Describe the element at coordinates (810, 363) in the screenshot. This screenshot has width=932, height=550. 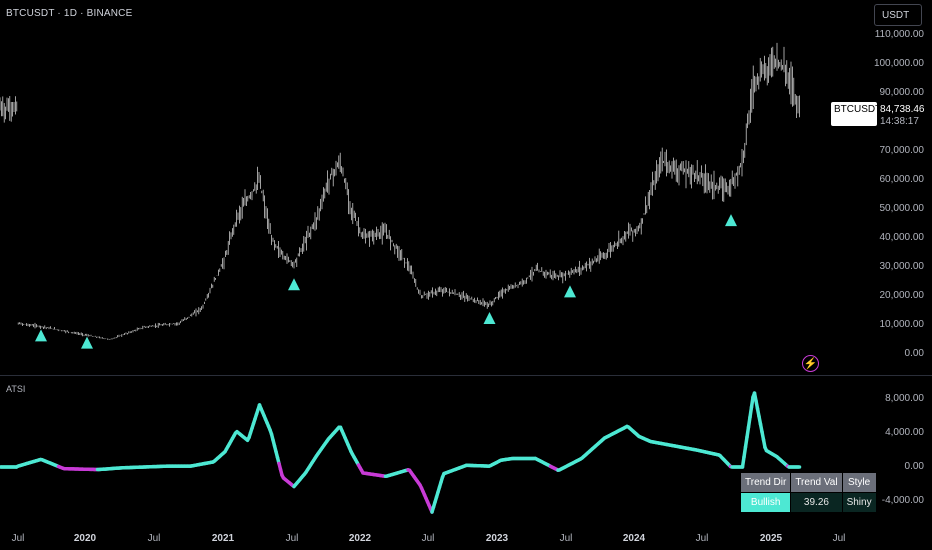
I see `lightning-icon: ⚡` at that location.